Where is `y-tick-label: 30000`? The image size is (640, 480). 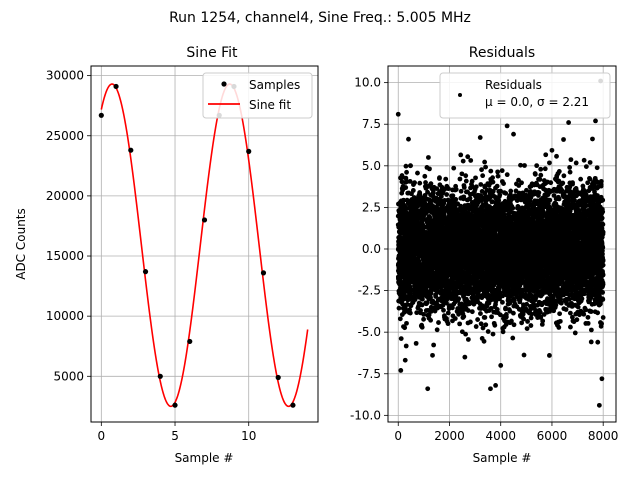 y-tick-label: 30000 is located at coordinates (65, 76).